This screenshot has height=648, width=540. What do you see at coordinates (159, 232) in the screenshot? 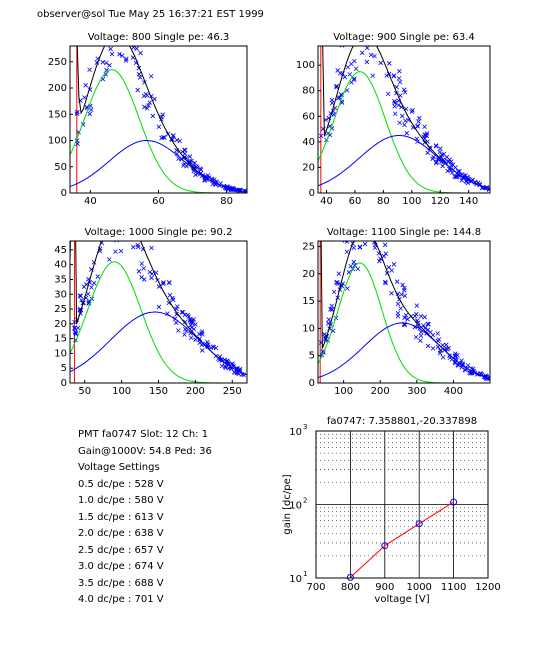
I see `panel-title: Voltage: 1000 Single pe: 90.2` at bounding box center [159, 232].